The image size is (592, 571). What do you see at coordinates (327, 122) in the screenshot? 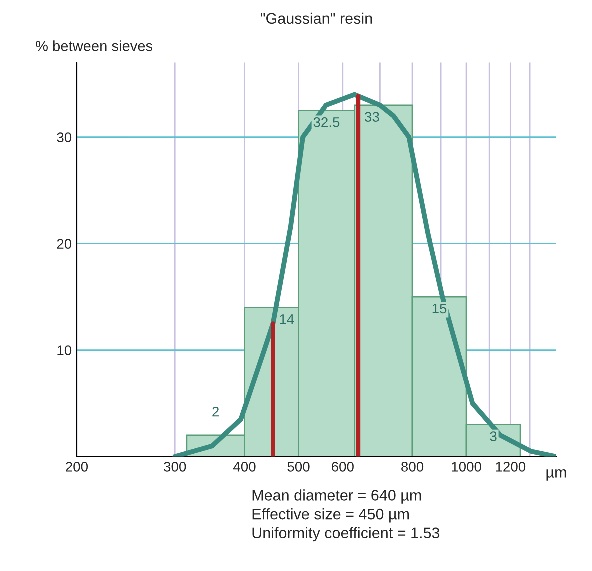
I see `data-label: 32.5` at bounding box center [327, 122].